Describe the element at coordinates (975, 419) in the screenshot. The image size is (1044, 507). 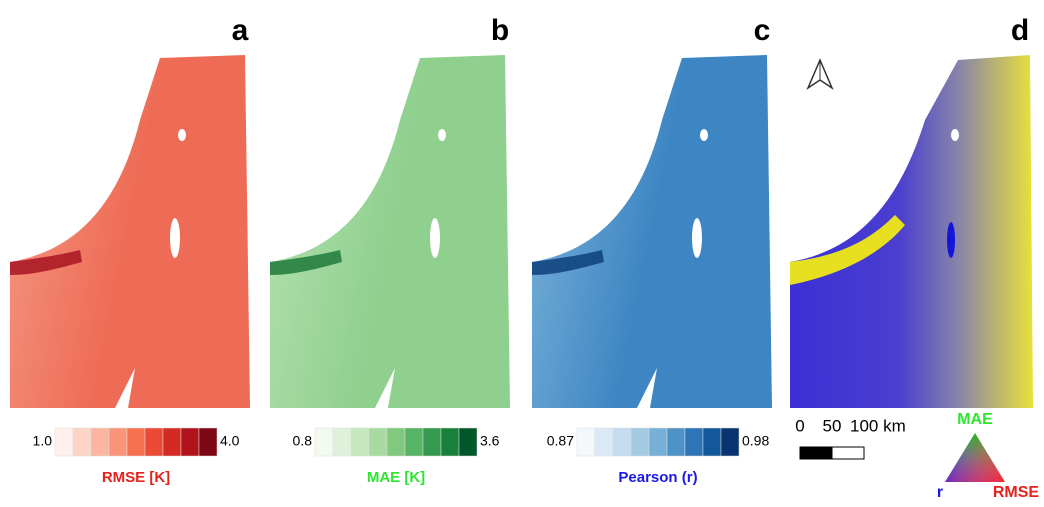
I see `triangle-label: MAE` at that location.